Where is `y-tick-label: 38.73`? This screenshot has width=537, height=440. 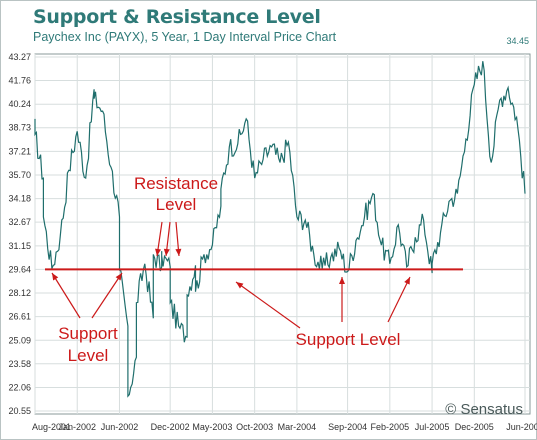
y-tick-label: 38.73 is located at coordinates (19, 128).